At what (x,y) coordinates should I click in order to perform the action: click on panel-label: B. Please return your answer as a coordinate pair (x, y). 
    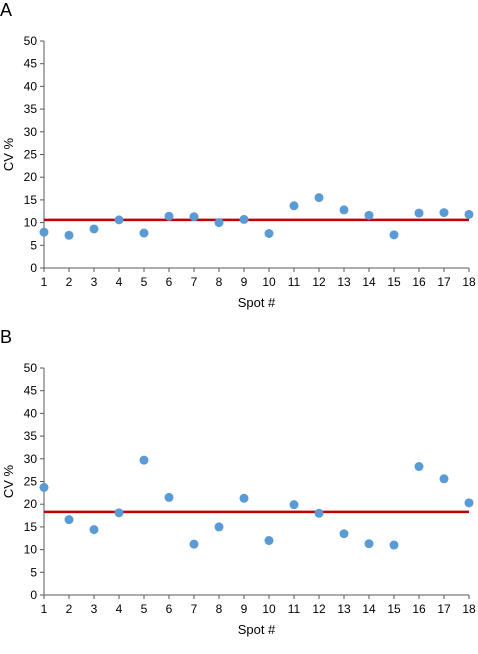
    Looking at the image, I should click on (6, 337).